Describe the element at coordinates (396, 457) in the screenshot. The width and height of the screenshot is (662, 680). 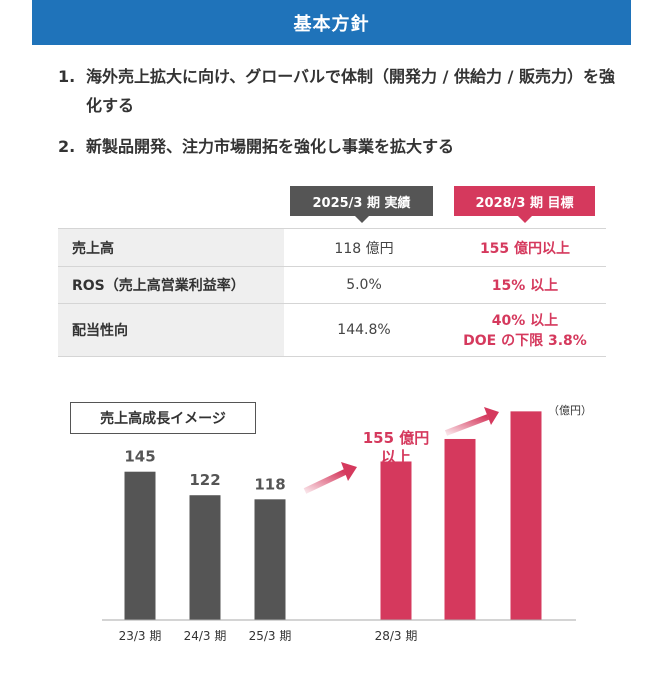
I see `target-annotation-line2: 以上` at that location.